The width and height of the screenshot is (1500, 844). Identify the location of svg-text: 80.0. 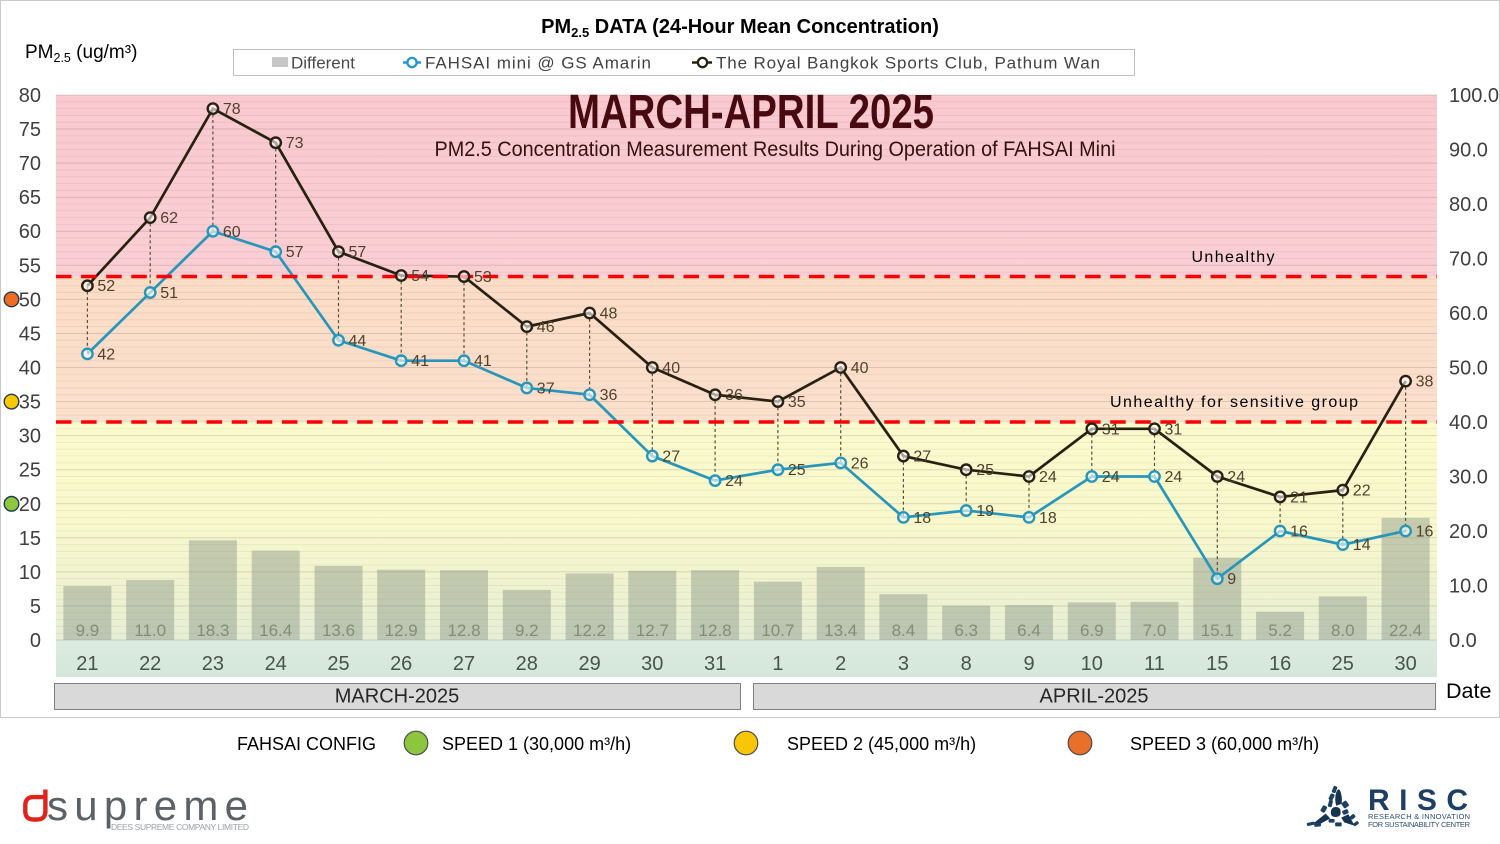
(1468, 205).